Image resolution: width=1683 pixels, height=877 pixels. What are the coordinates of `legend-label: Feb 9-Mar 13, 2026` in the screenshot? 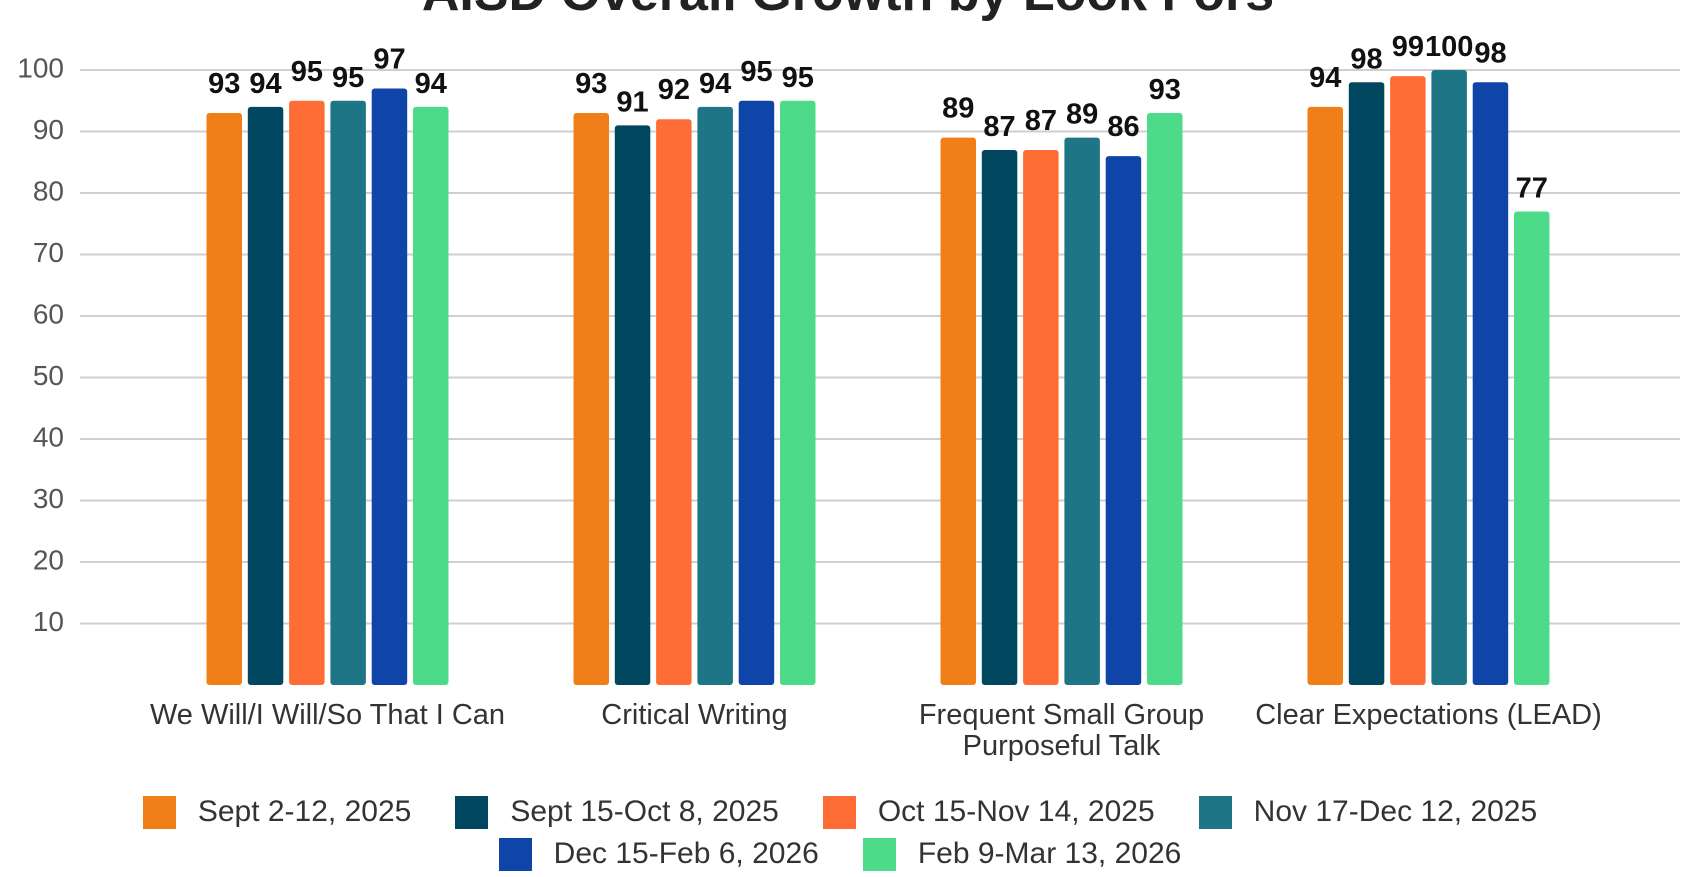 It's located at (1049, 853).